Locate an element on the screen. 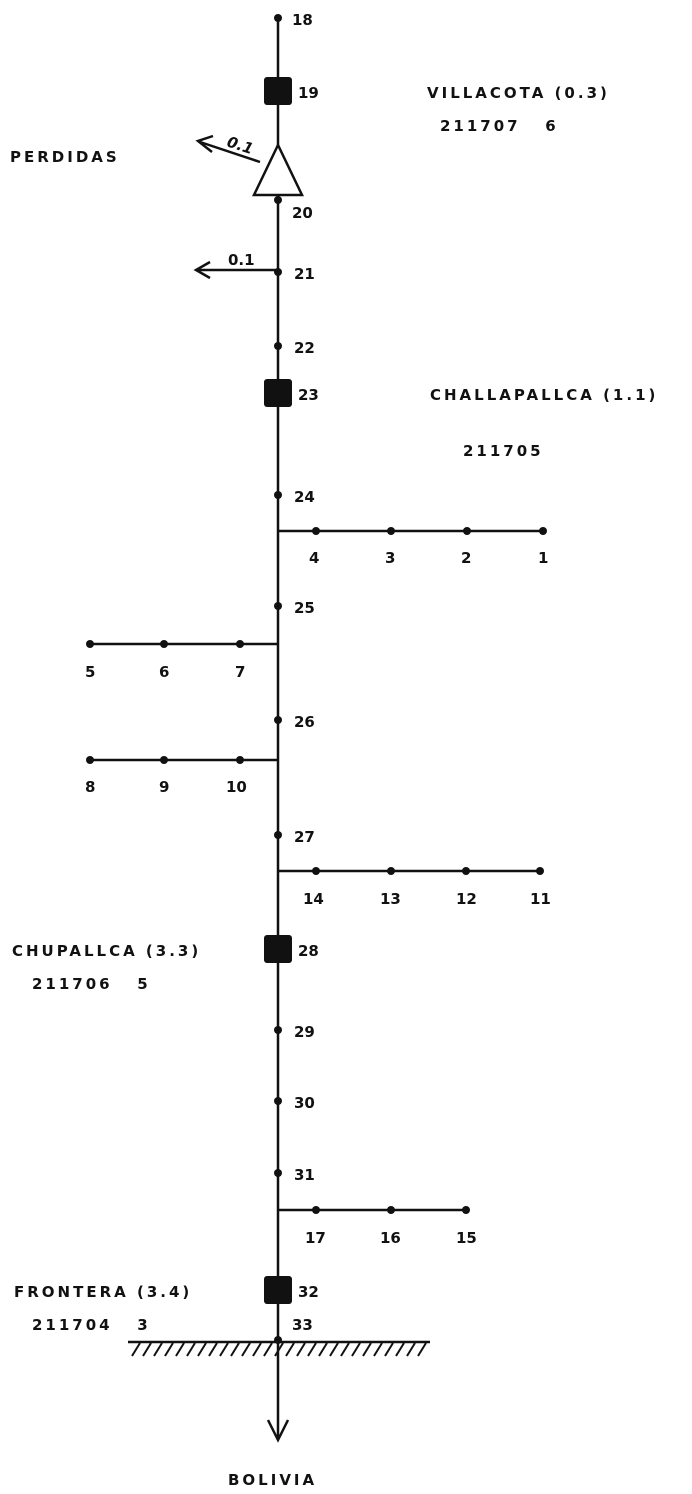 Image resolution: width=692 pixels, height=1494 pixels. branch-node-label: 13 is located at coordinates (390, 899).